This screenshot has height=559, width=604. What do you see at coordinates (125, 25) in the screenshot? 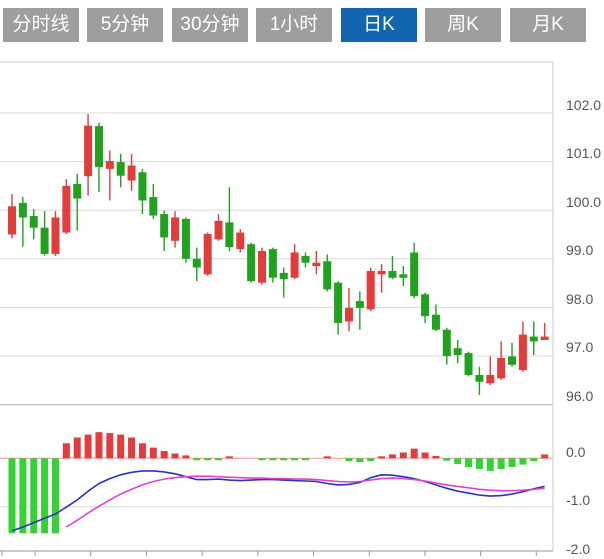
I see `tab-5min: 5分钟` at bounding box center [125, 25].